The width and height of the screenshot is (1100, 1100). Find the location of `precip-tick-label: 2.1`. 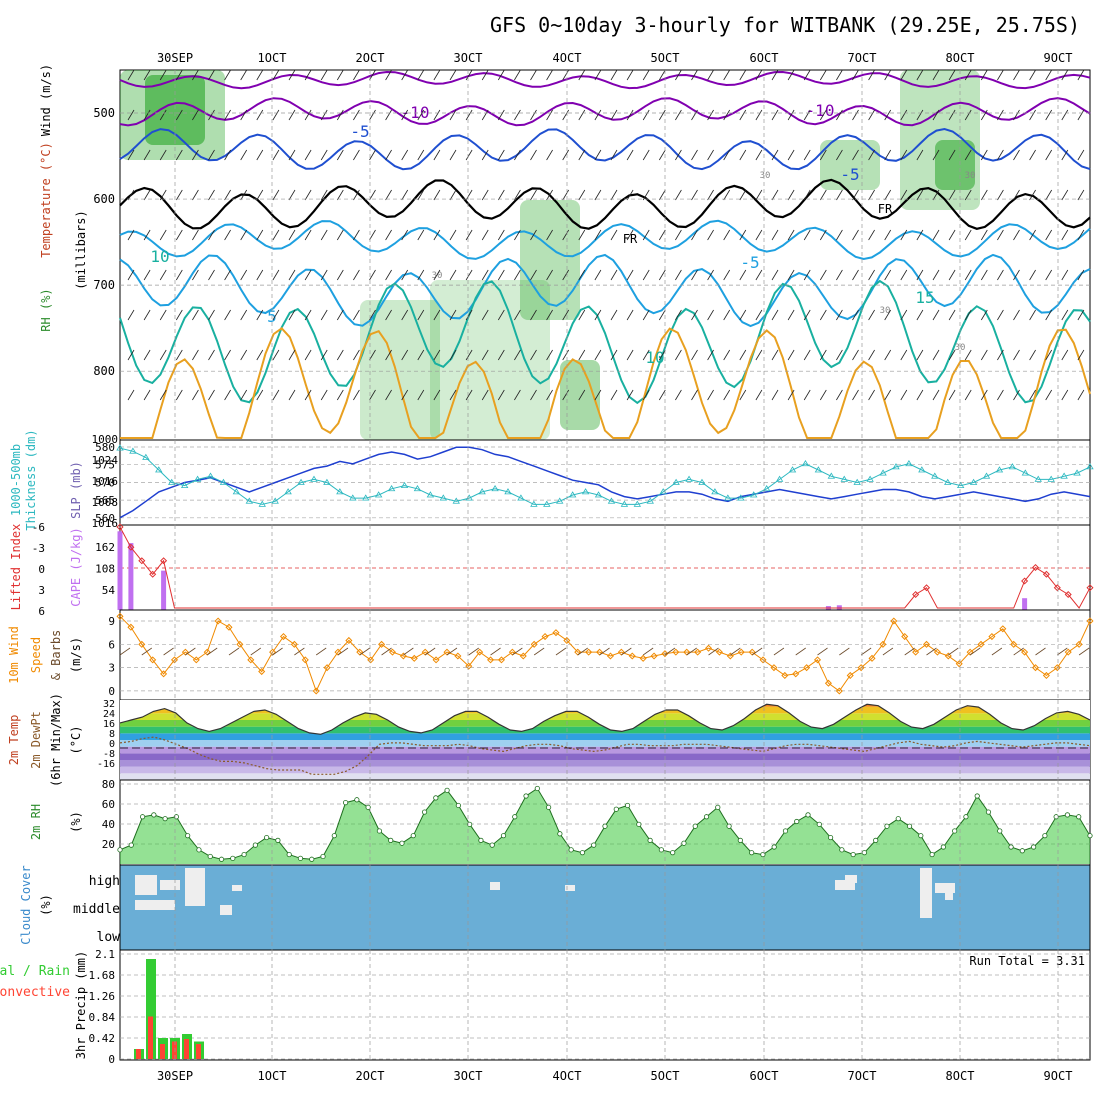

precip-tick-label: 2.1 is located at coordinates (105, 954).